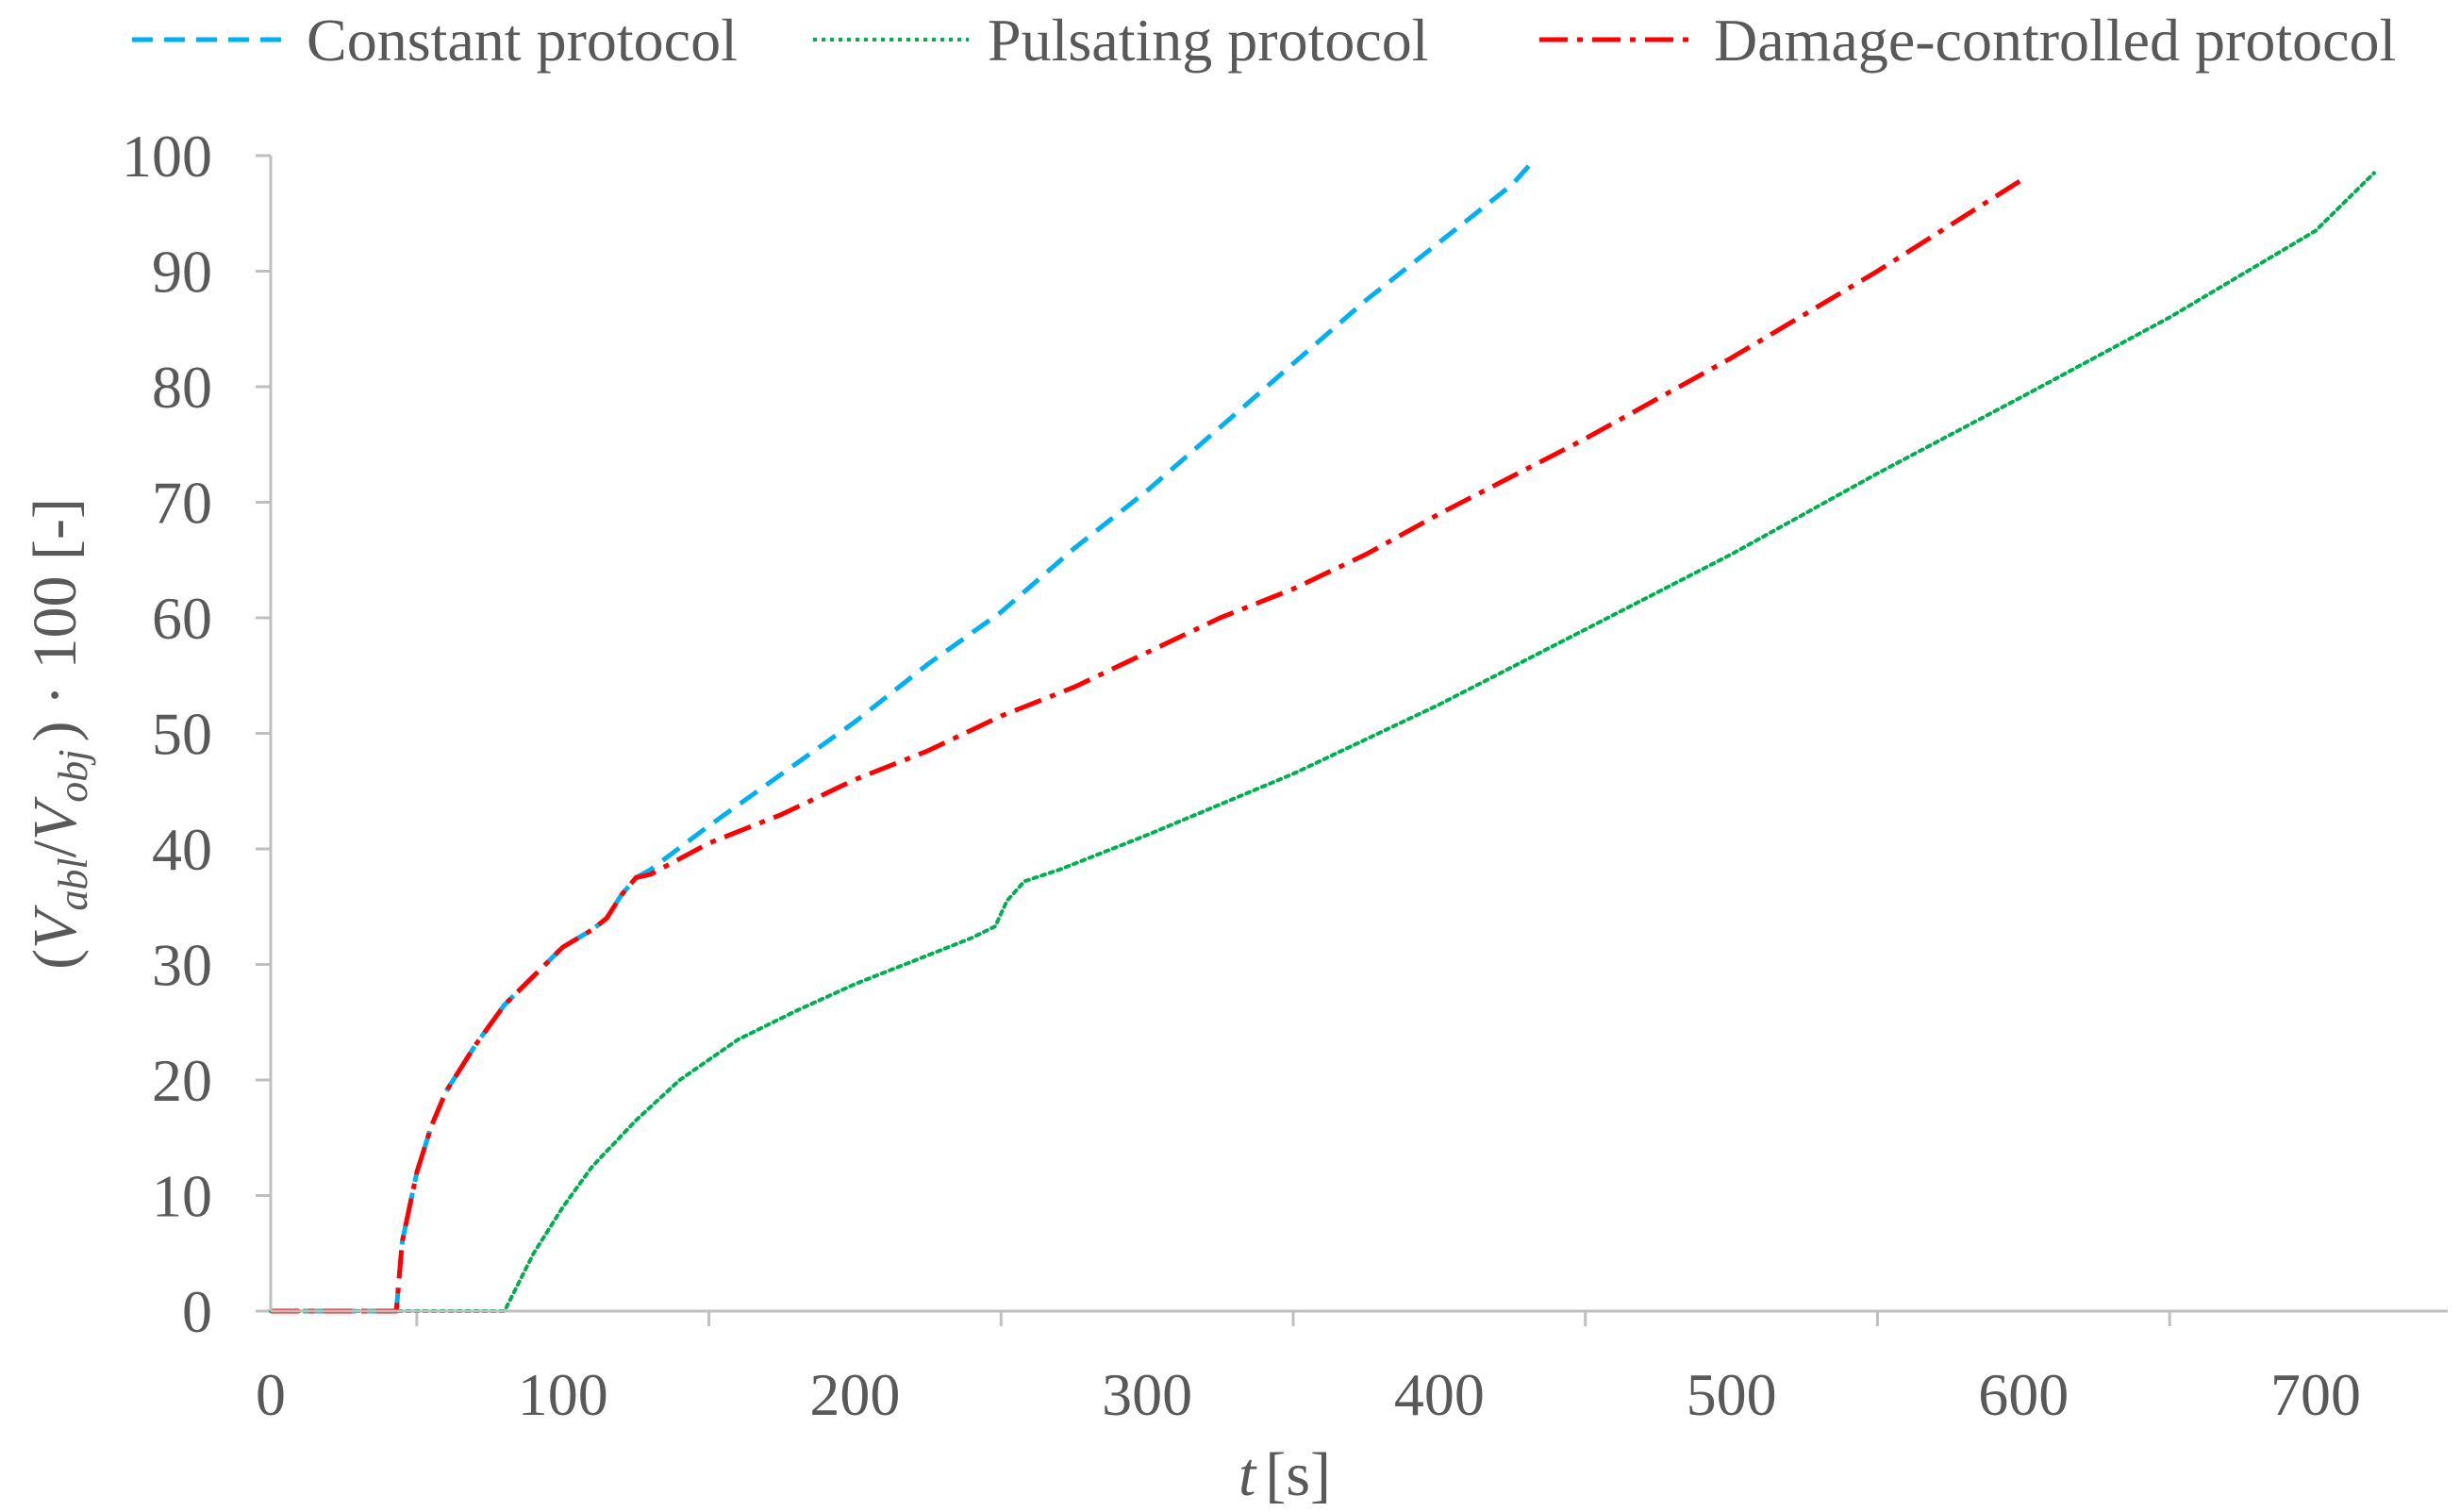 The image size is (2460, 1512). What do you see at coordinates (55, 959) in the screenshot?
I see `y-axis-title-open: (` at bounding box center [55, 959].